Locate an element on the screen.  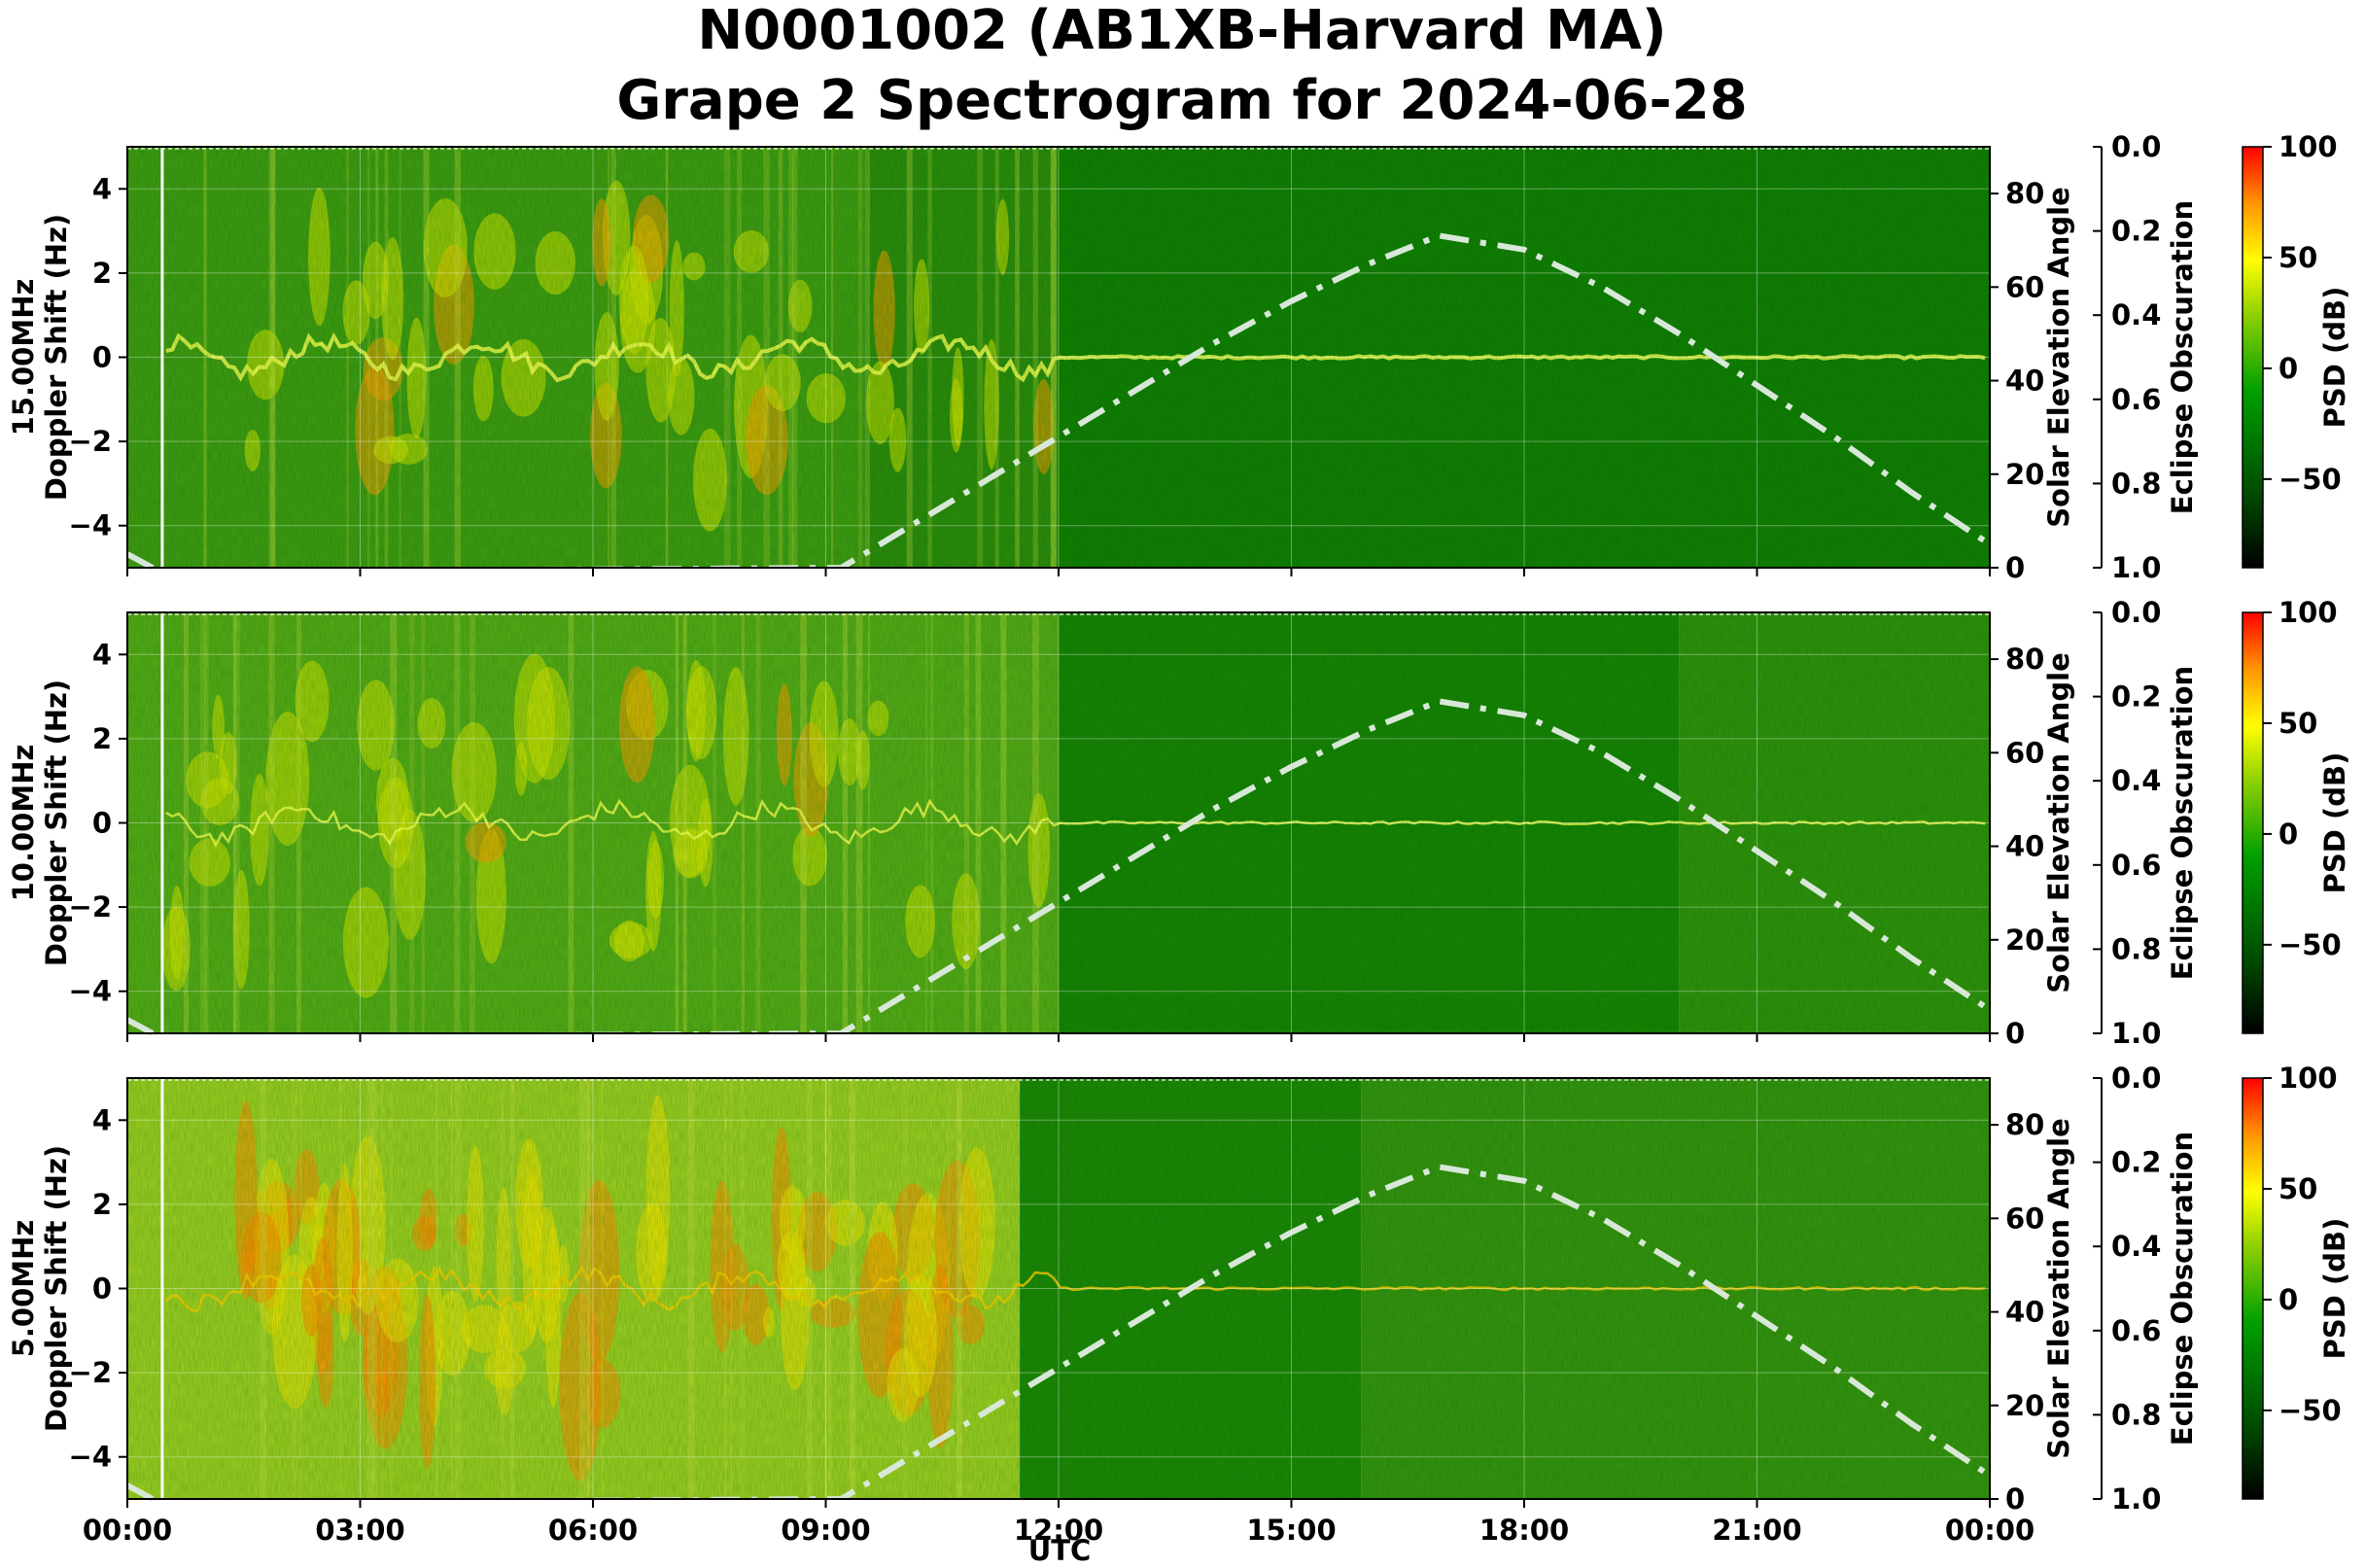
x-axis-label: UTC is located at coordinates (1060, 1550).